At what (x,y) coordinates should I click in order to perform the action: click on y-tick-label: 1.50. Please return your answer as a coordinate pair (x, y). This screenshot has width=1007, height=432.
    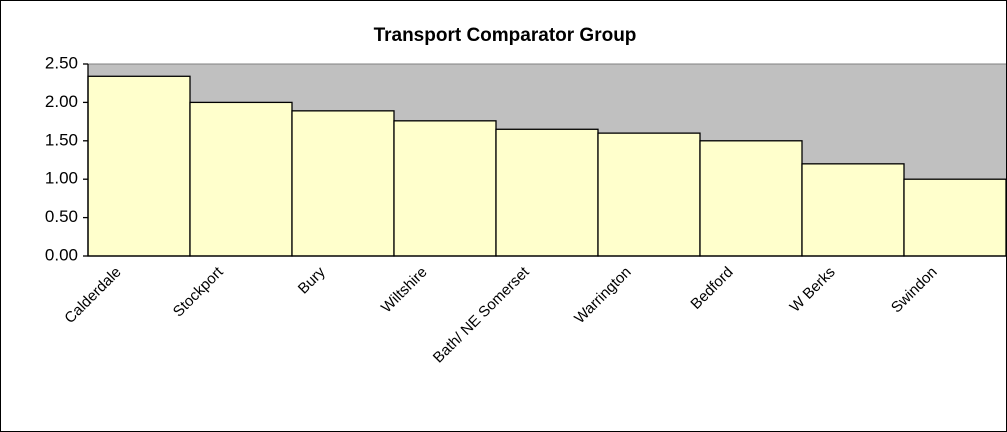
    Looking at the image, I should click on (61, 139).